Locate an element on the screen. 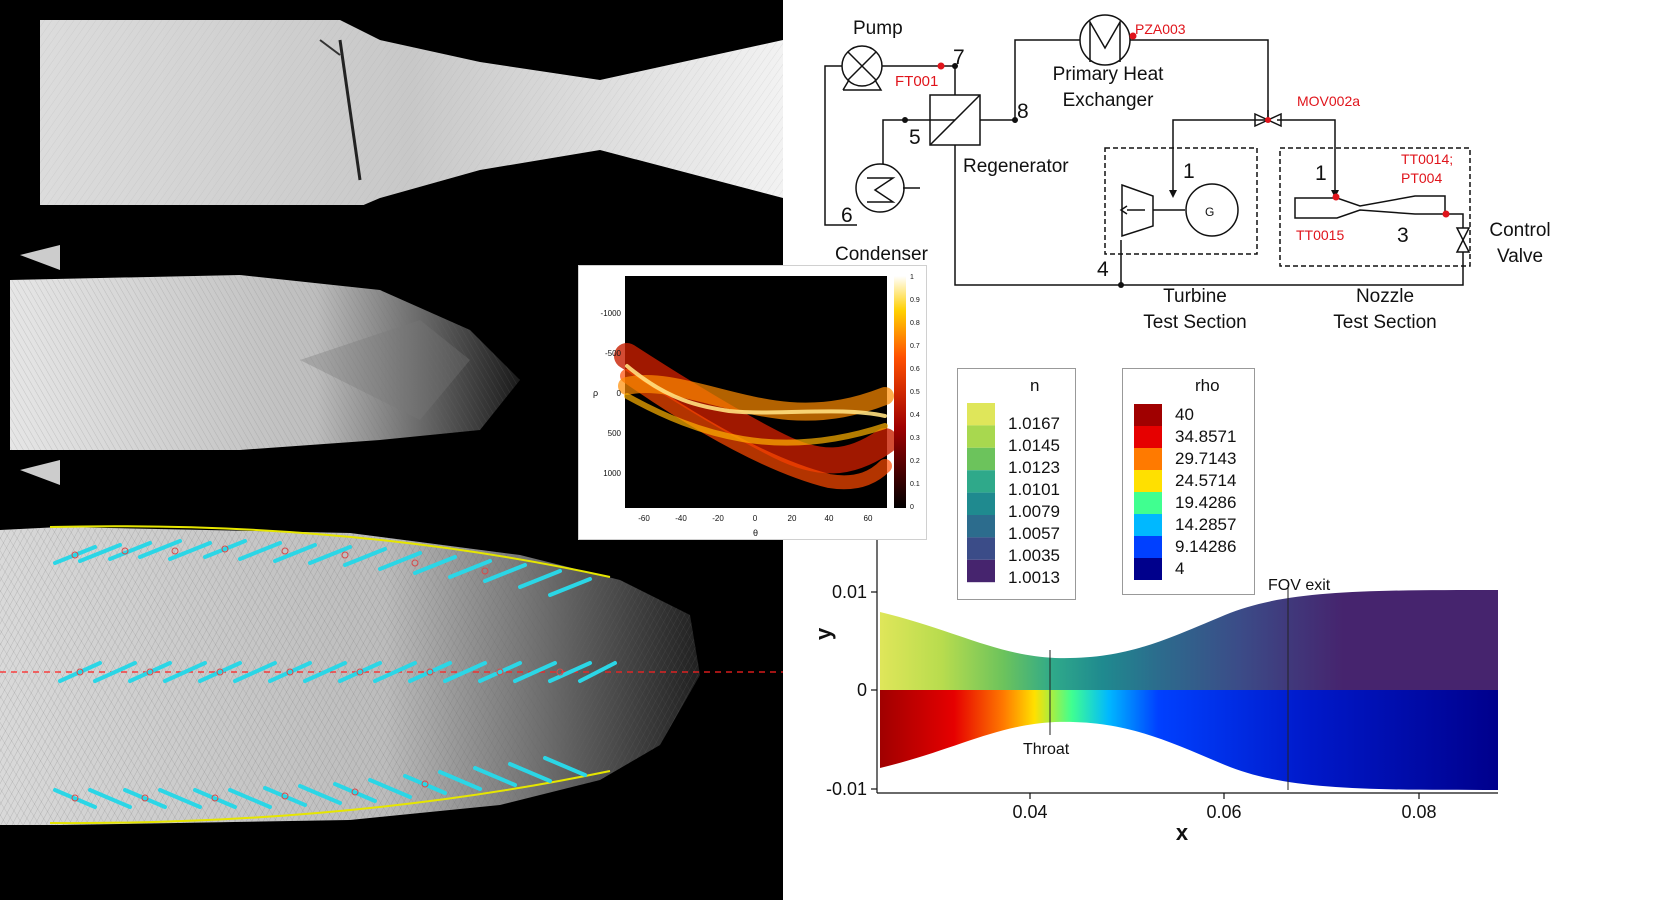 Image resolution: width=1653 pixels, height=900 pixels. legend-rho-level: 29.7143 is located at coordinates (1205, 458).